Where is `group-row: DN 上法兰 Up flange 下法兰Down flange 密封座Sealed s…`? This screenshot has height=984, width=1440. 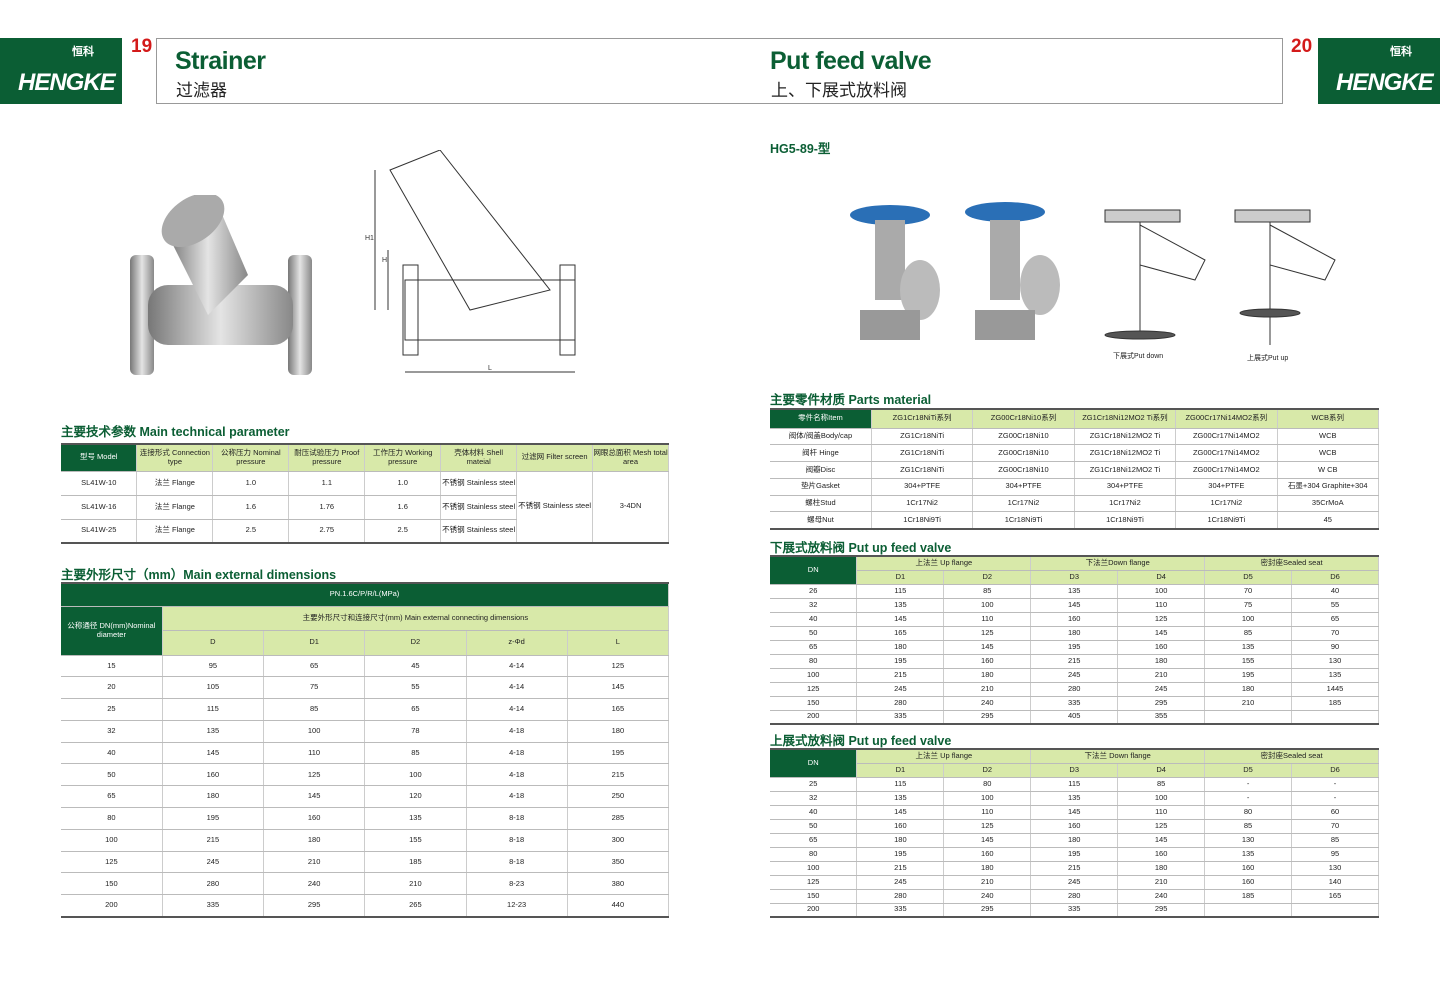 group-row: DN 上法兰 Up flange 下法兰Down flange 密封座Sealed s… is located at coordinates (1074, 570).